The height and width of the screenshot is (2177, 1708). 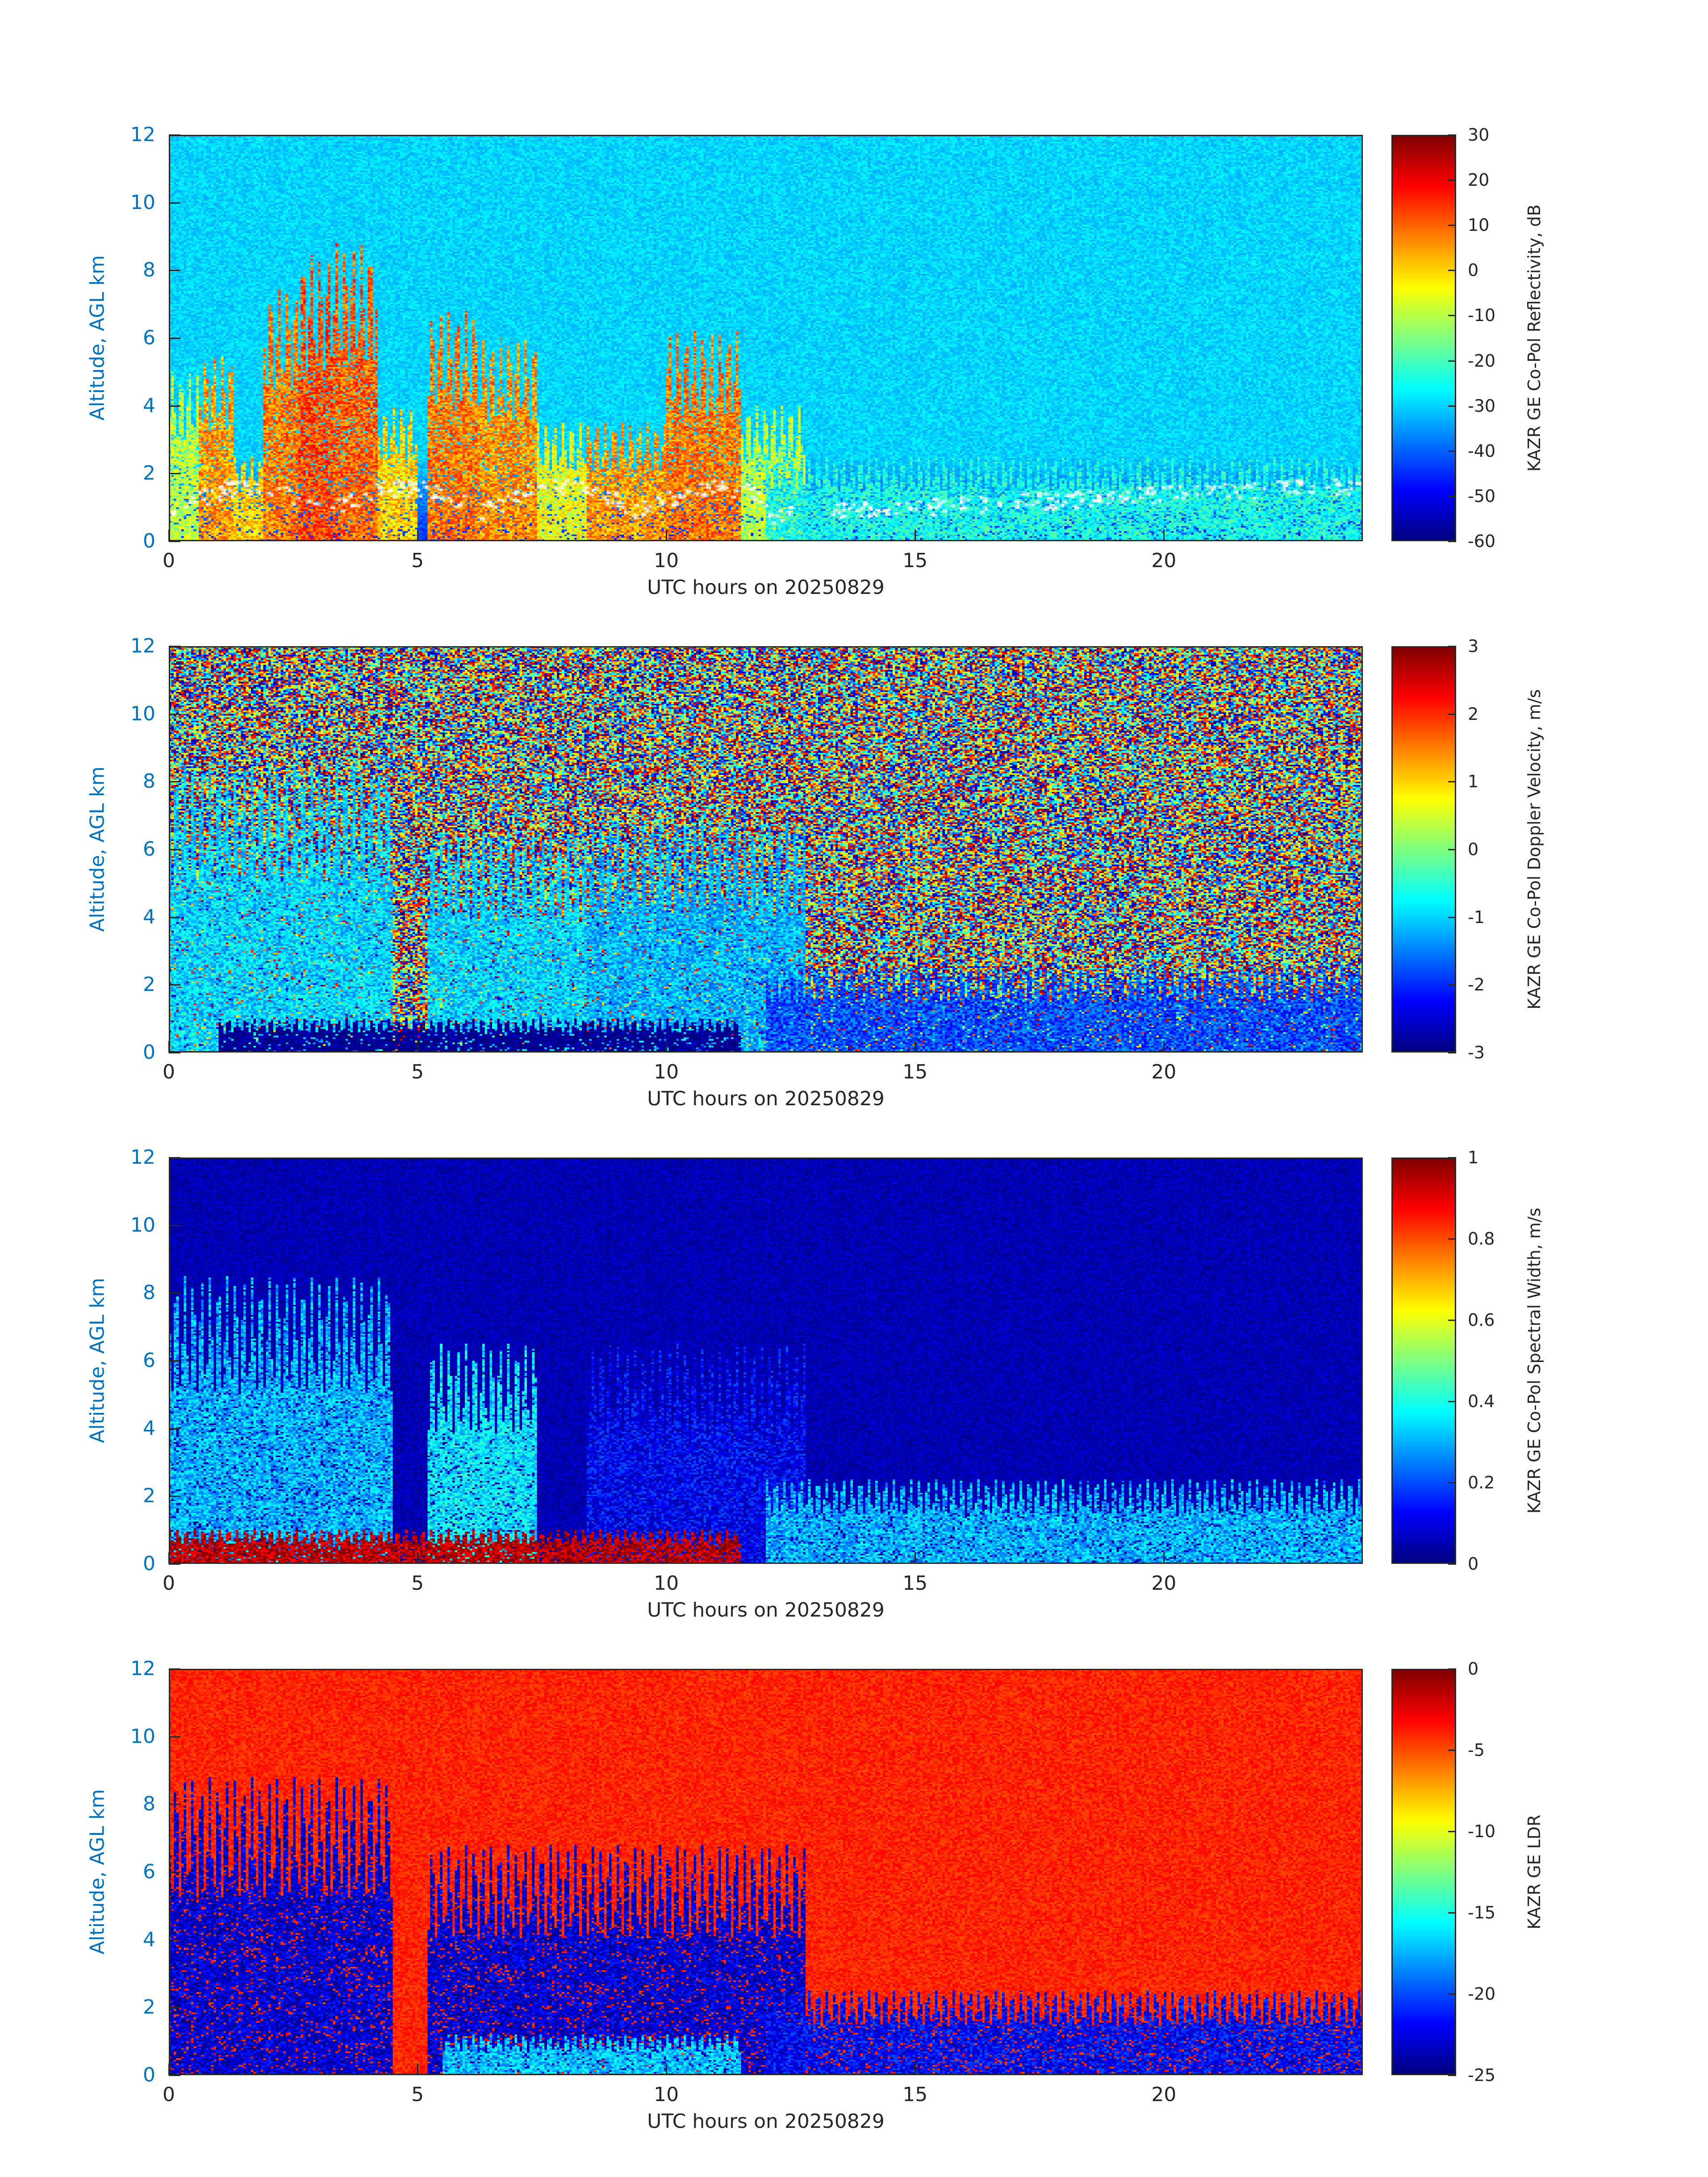 What do you see at coordinates (149, 1496) in the screenshot?
I see `y-tick-label: 2` at bounding box center [149, 1496].